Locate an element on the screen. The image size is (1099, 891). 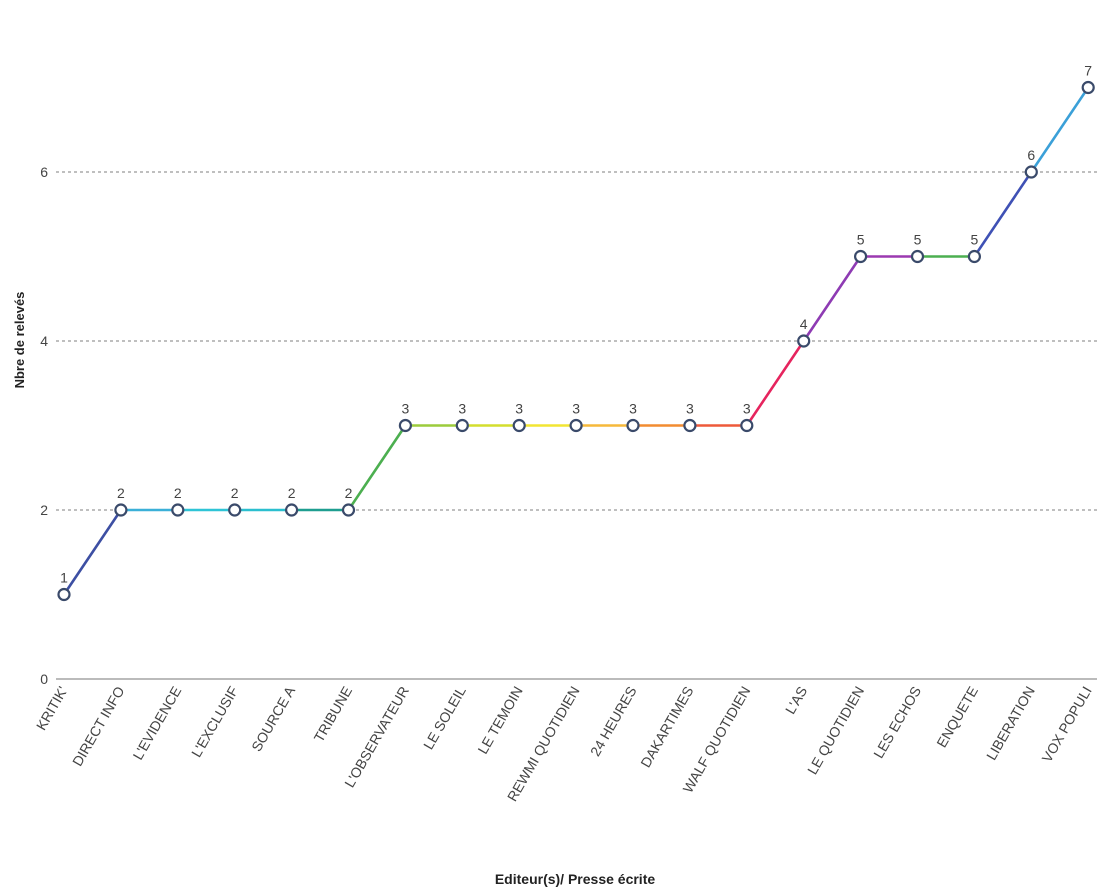
x-tick-5: SOURCE A is located at coordinates (273, 718).